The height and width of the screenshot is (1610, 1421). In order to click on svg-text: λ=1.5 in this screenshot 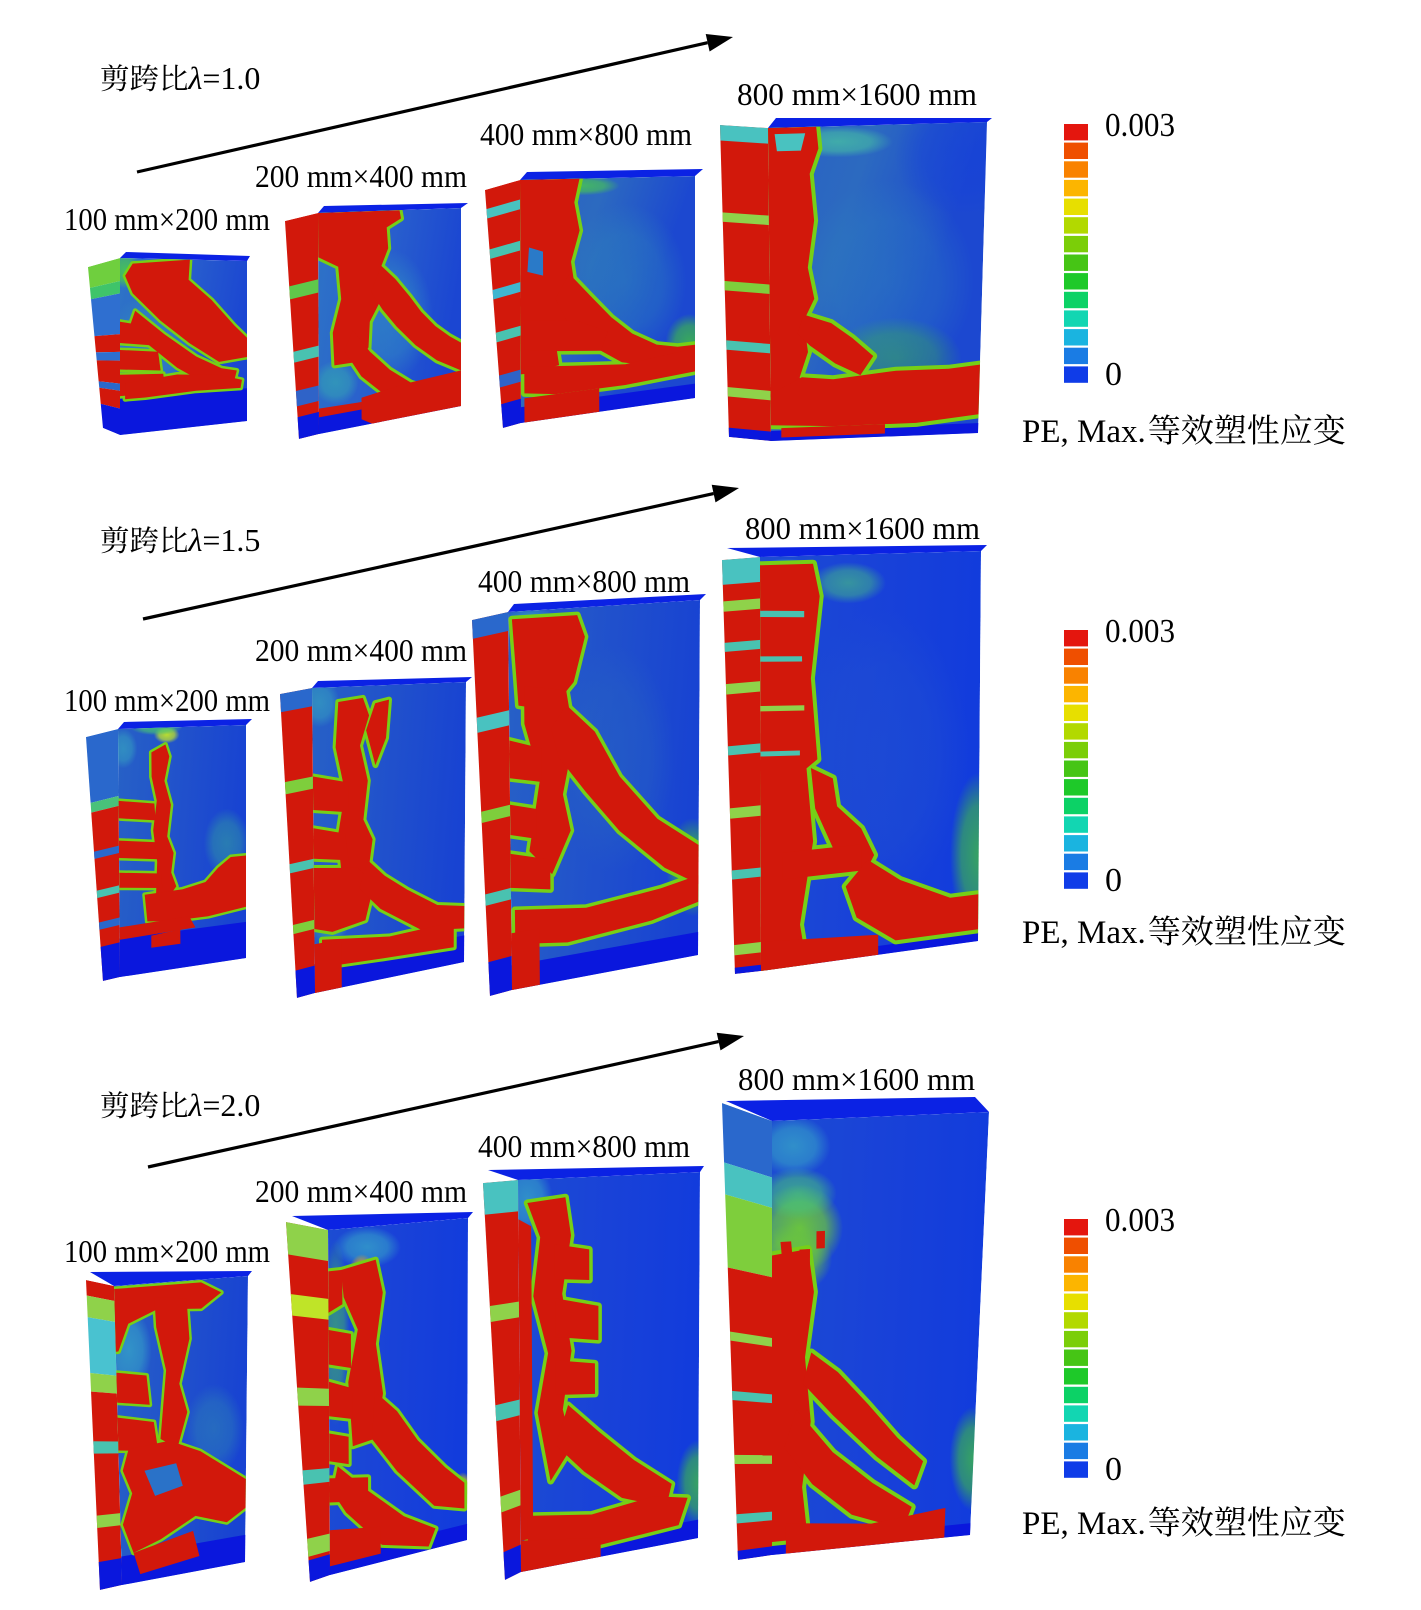, I will do `click(224, 540)`.